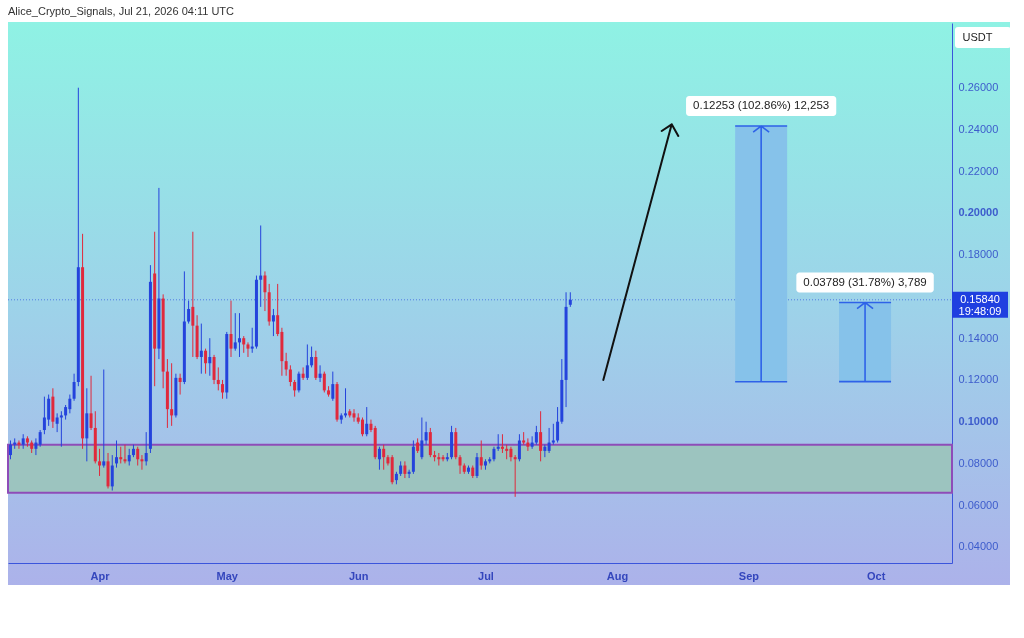 This screenshot has height=638, width=1024. Describe the element at coordinates (617, 575) in the screenshot. I see `x-tick-label: Aug` at that location.